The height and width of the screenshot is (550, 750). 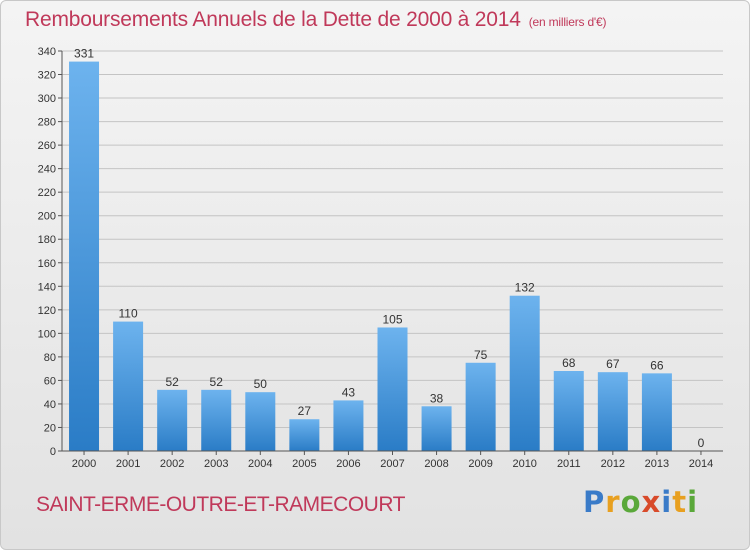 I want to click on proxiti-logo: Proxiti, so click(x=640, y=502).